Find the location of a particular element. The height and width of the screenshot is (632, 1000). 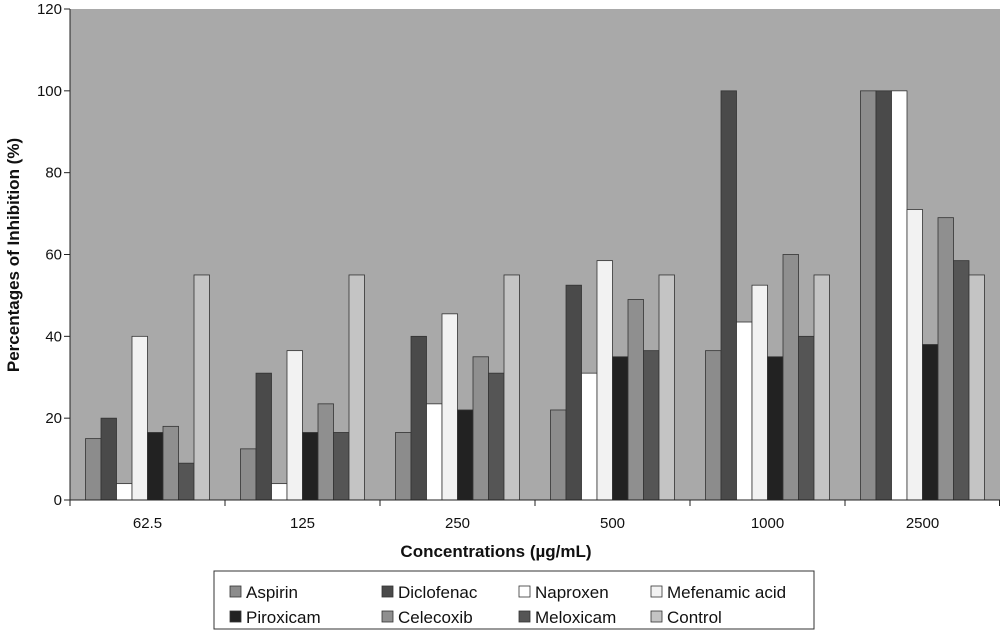

x-tick-label: 500 is located at coordinates (612, 523).